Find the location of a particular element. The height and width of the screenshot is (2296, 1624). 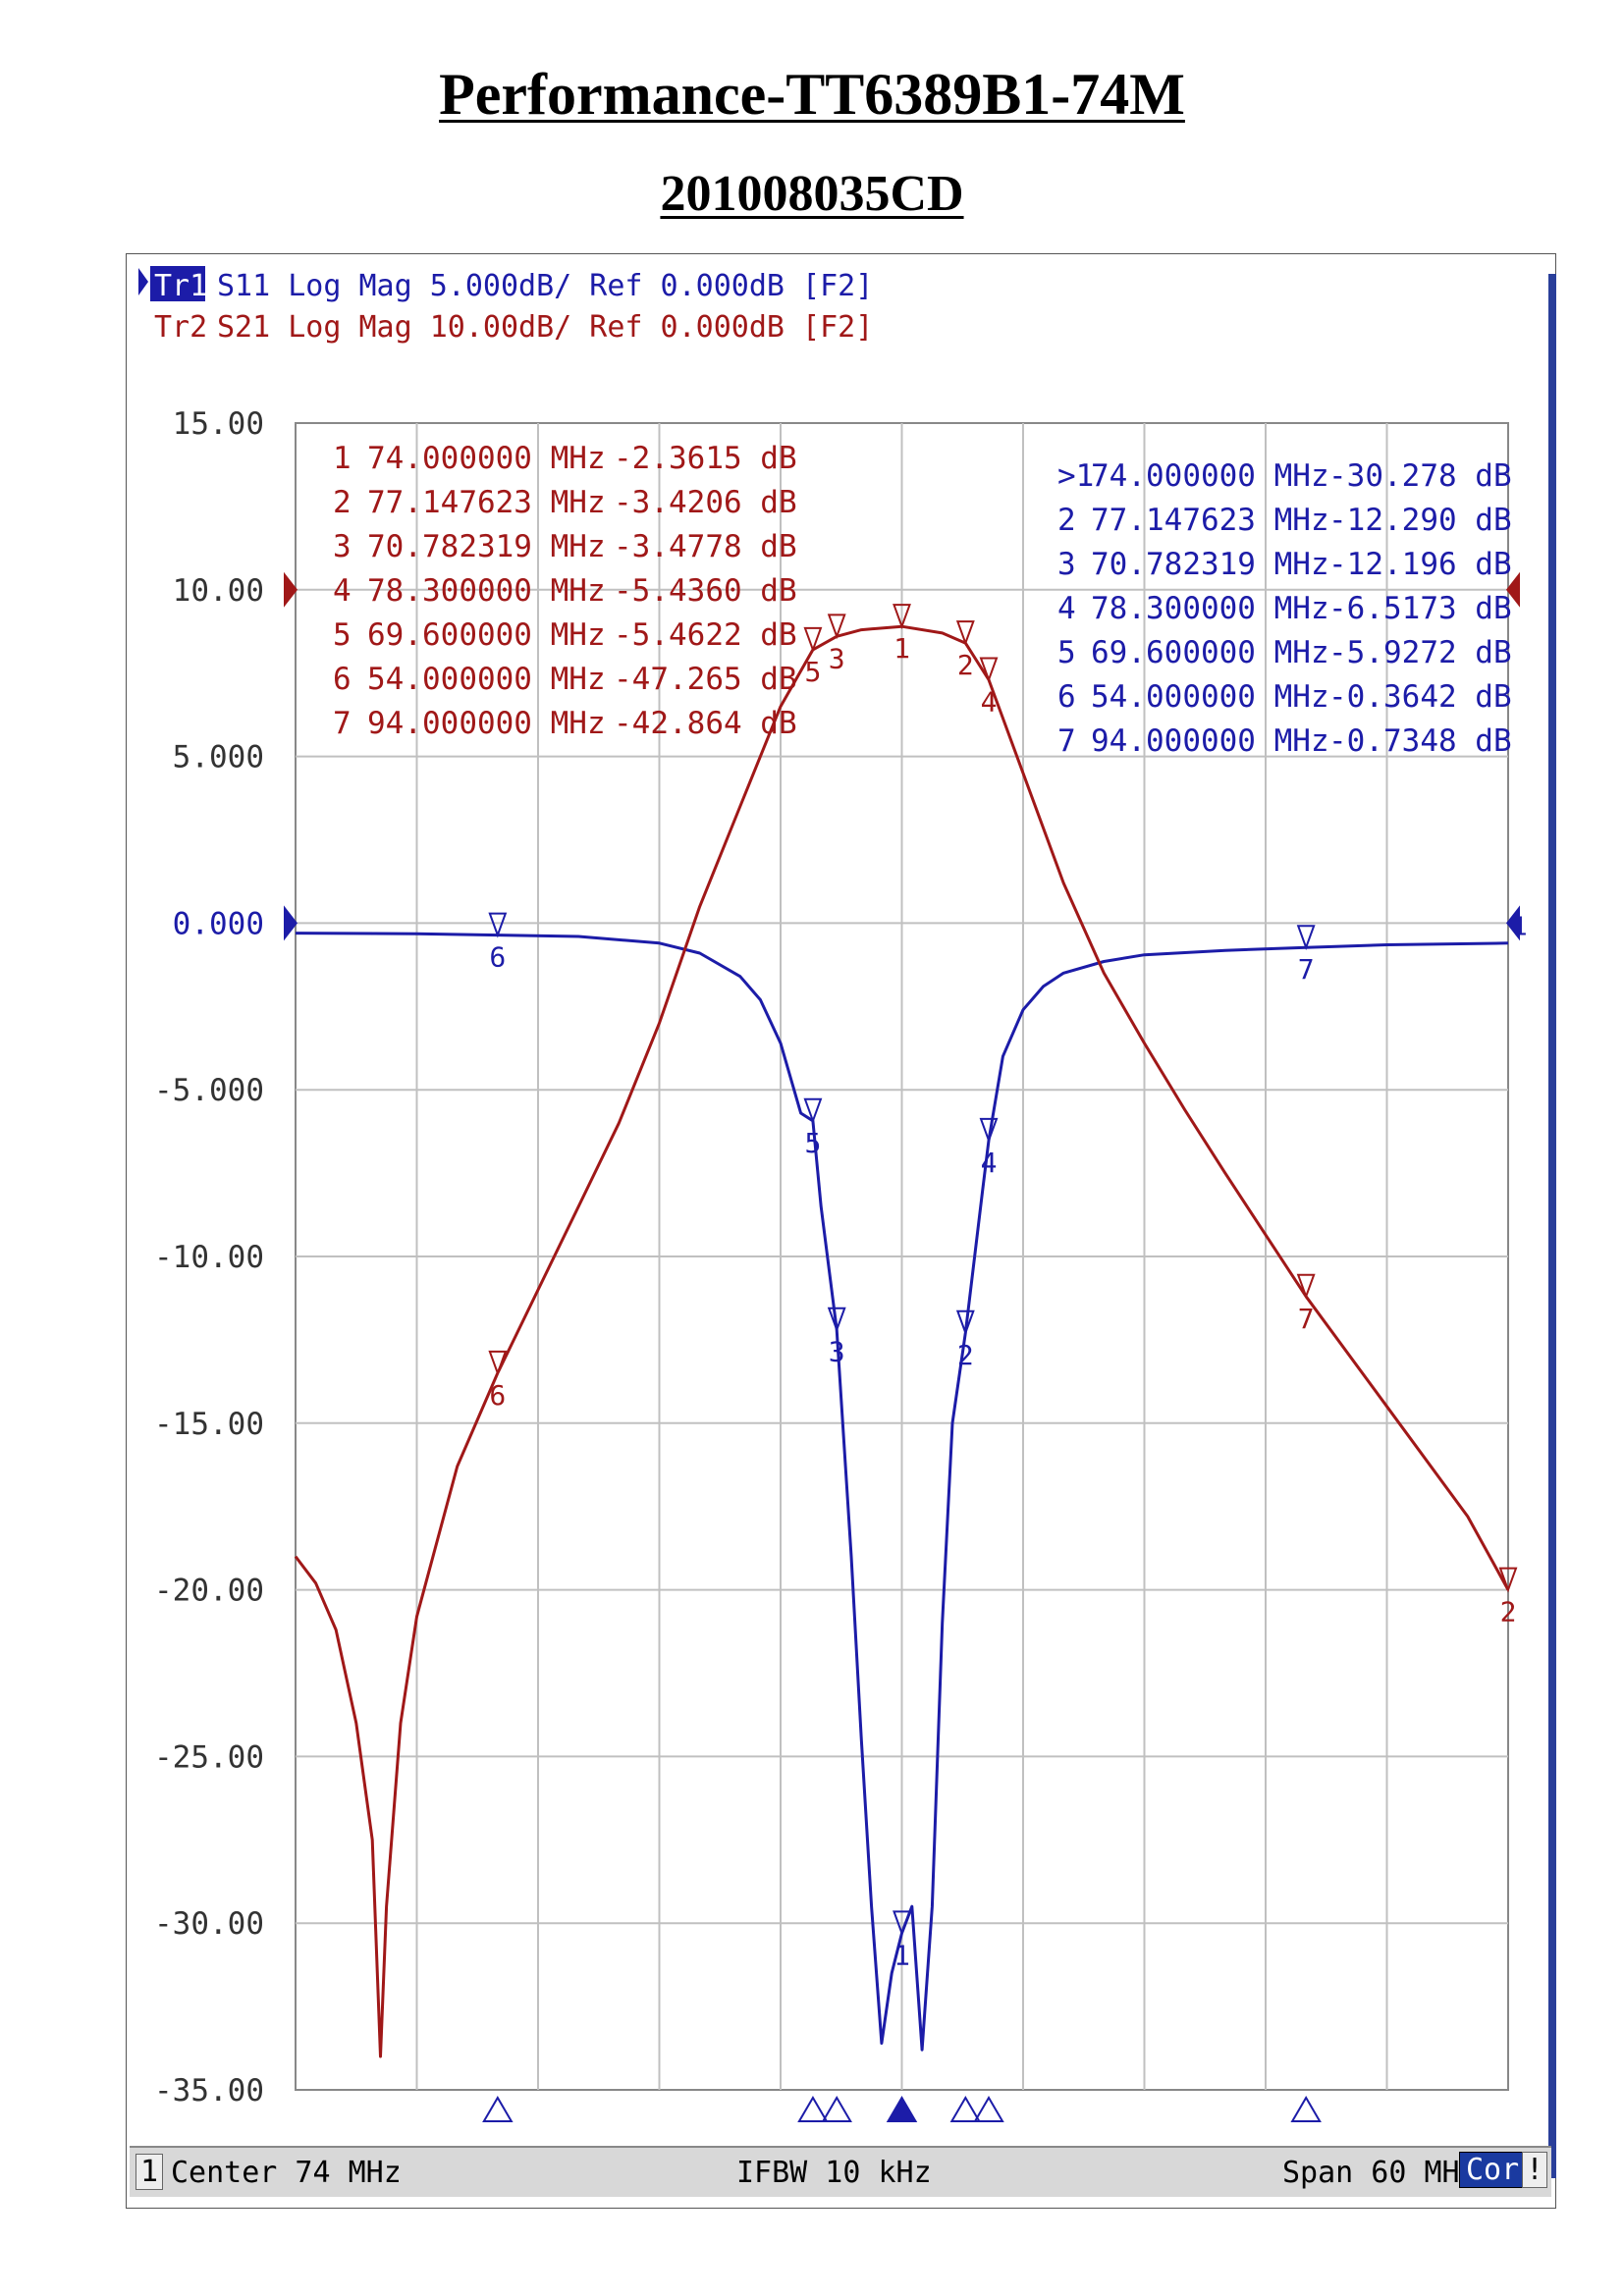

marker-table-s21-value: -3.4778 dB is located at coordinates (705, 546).